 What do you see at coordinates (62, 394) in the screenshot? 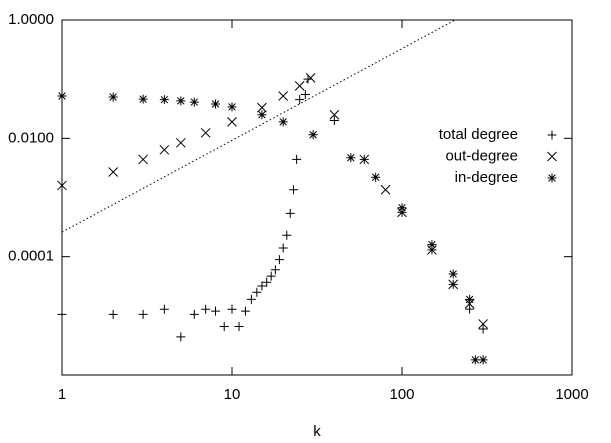
I see `x-tick-label: 1` at bounding box center [62, 394].